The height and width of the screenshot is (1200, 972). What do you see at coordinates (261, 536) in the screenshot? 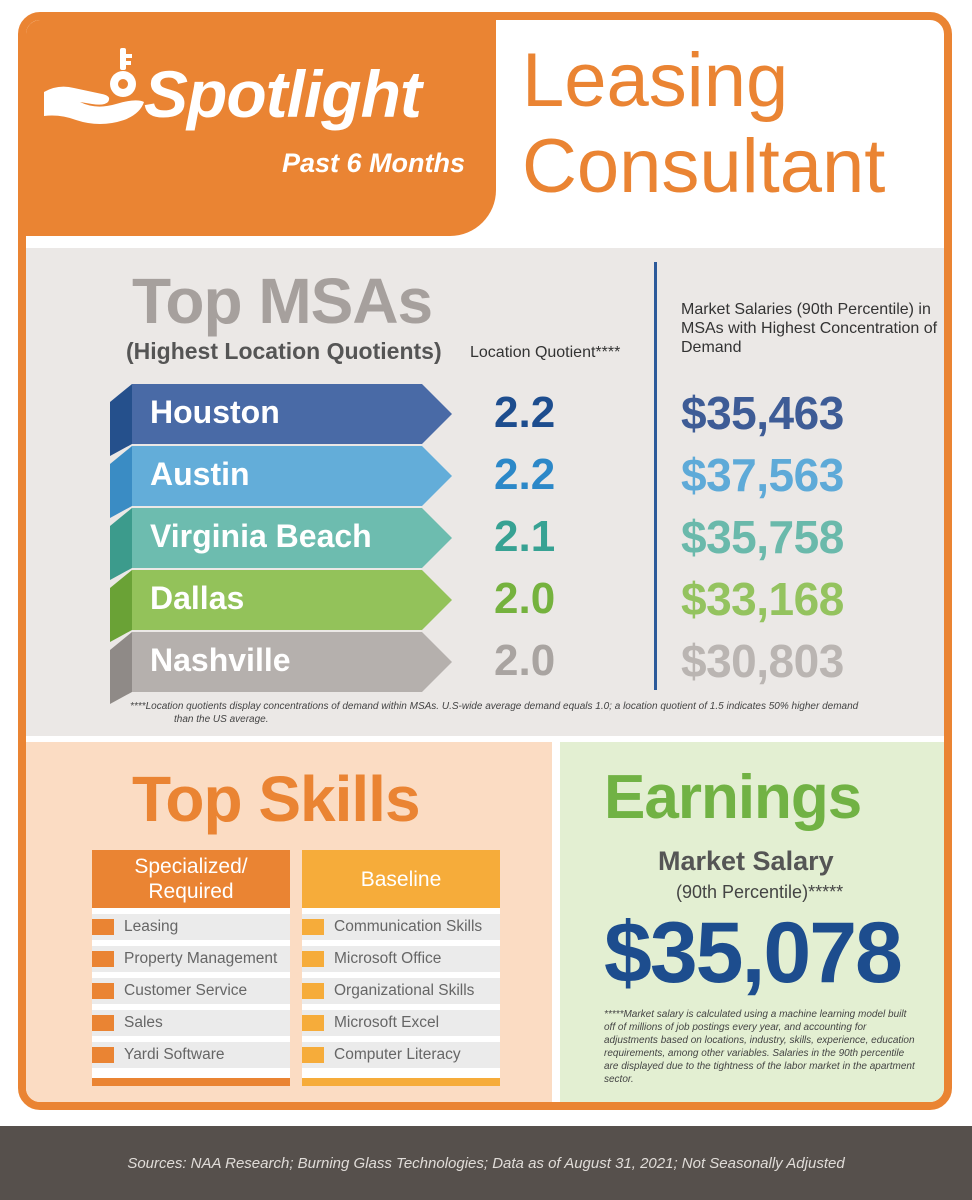
I see `msa-city-name: Virginia Beach` at bounding box center [261, 536].